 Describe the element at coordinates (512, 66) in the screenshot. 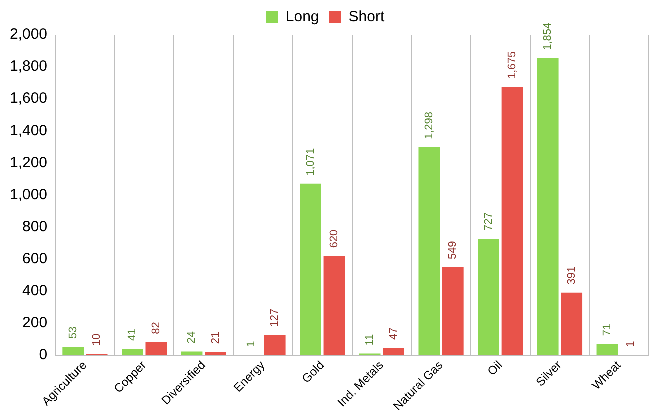

I see `data-label: 1,675` at that location.